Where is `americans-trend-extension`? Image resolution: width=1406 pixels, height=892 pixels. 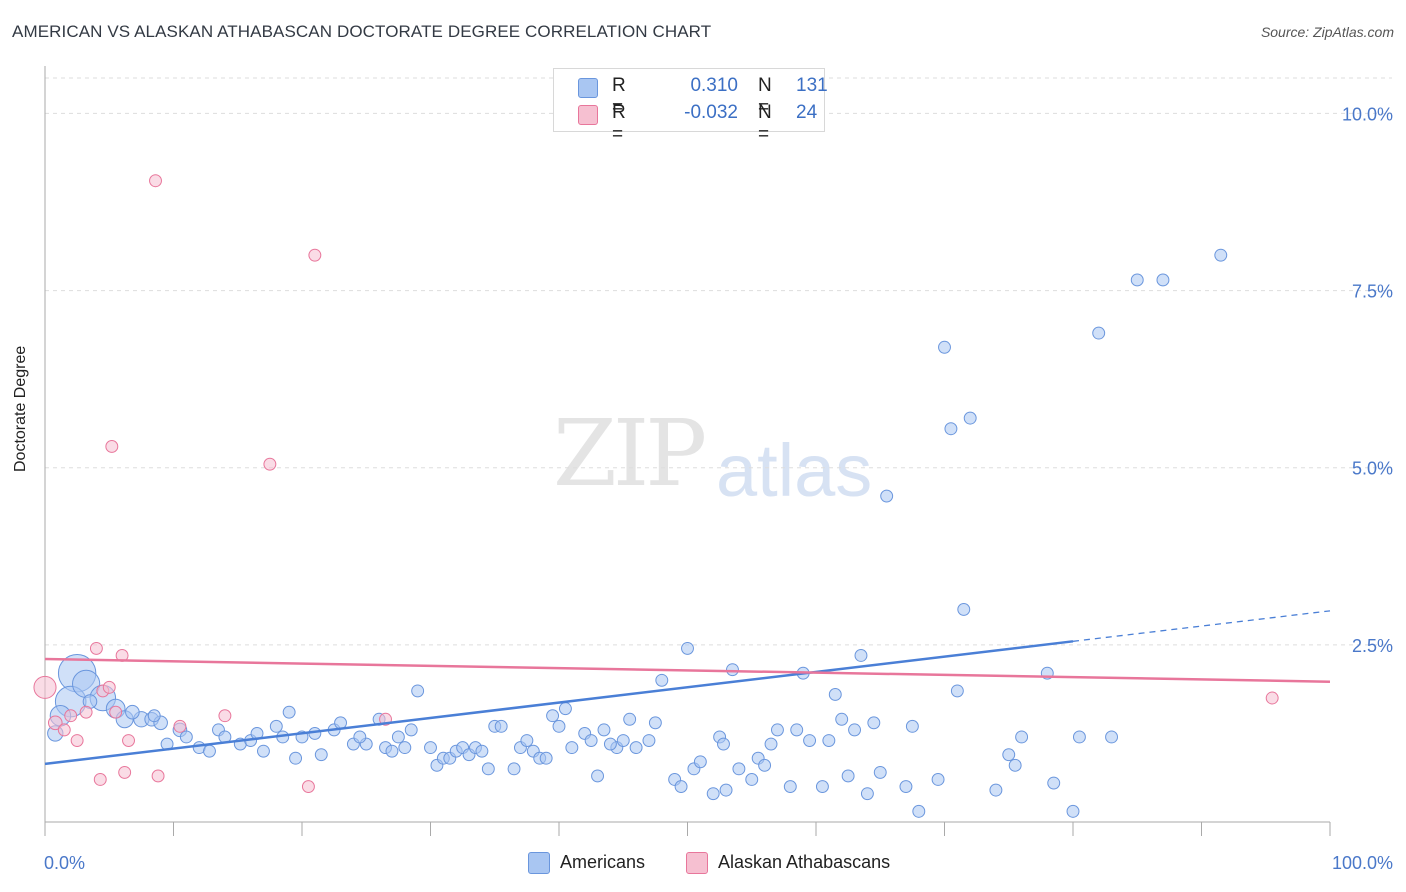
americans-trend-extension is located at coordinates (1201, 626).